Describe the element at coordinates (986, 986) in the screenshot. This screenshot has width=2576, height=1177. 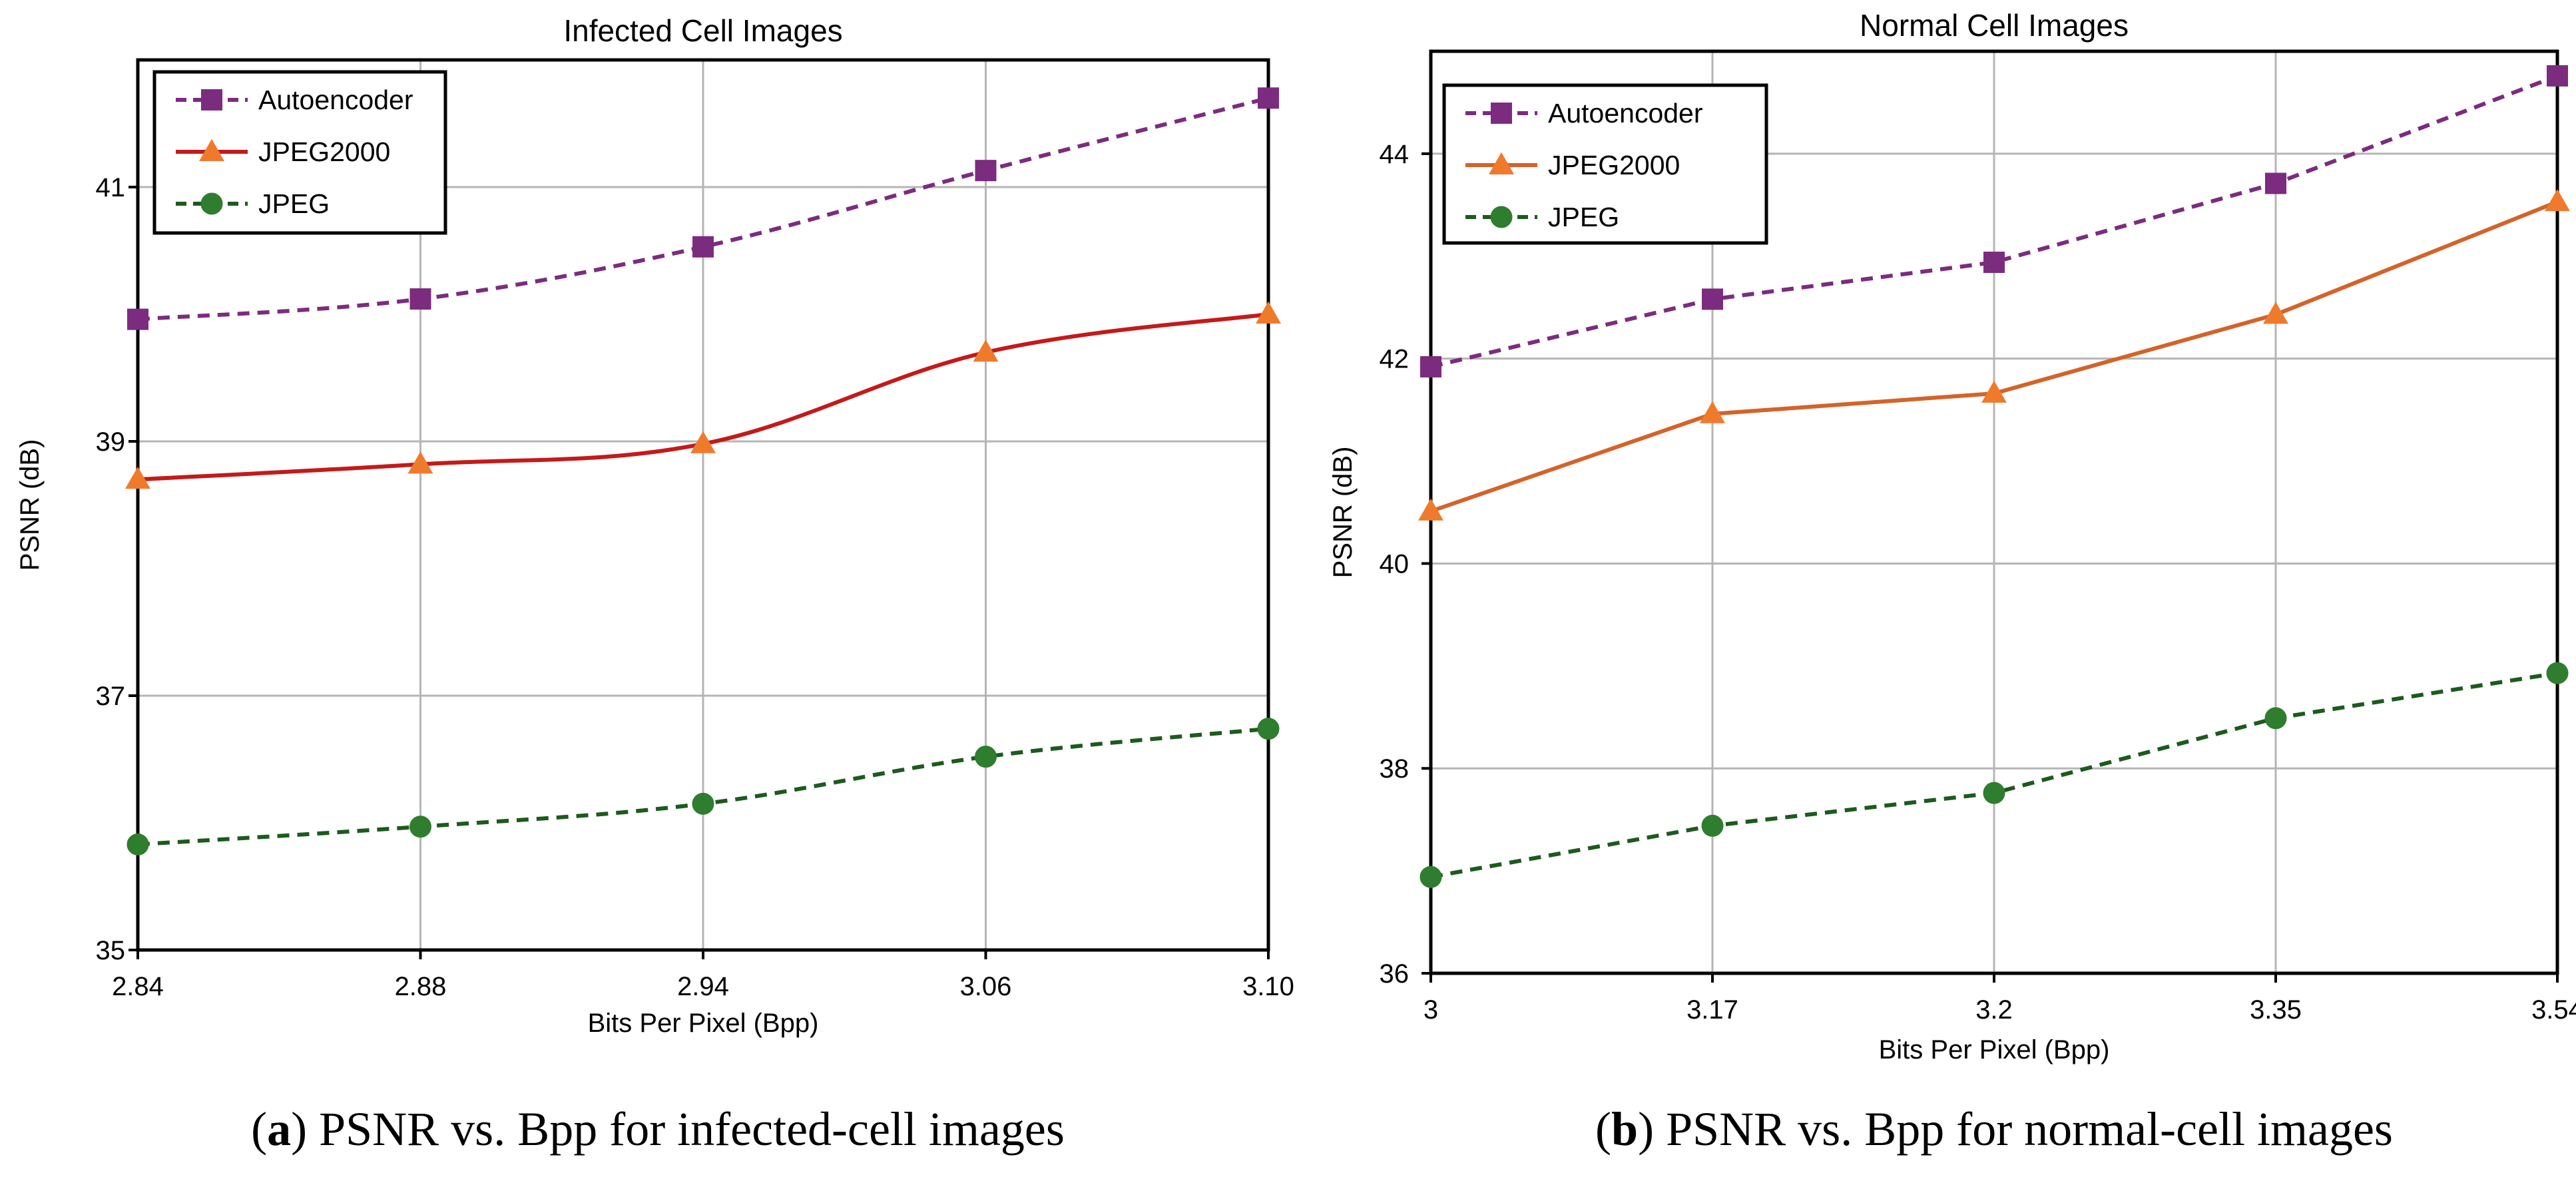
I see `x-tick-label: 3.06` at that location.